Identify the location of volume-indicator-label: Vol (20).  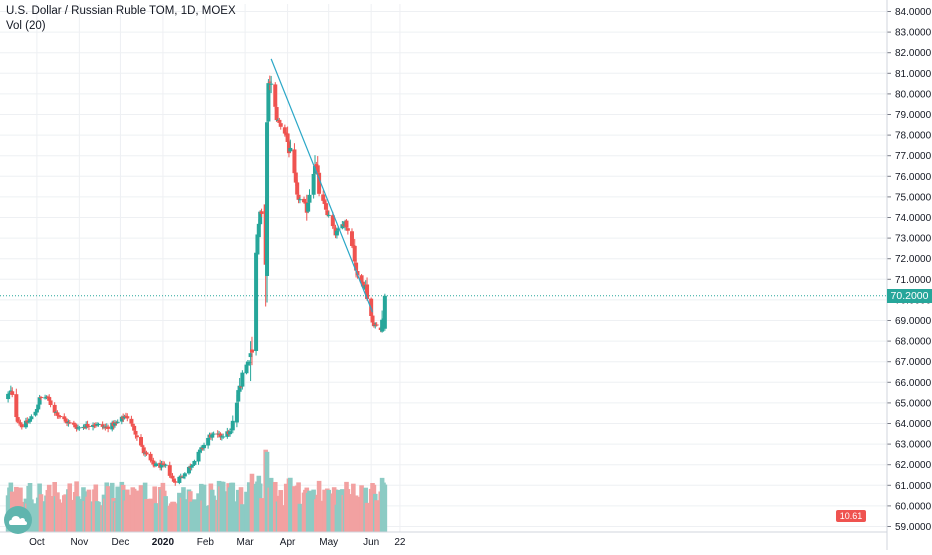
(26, 26).